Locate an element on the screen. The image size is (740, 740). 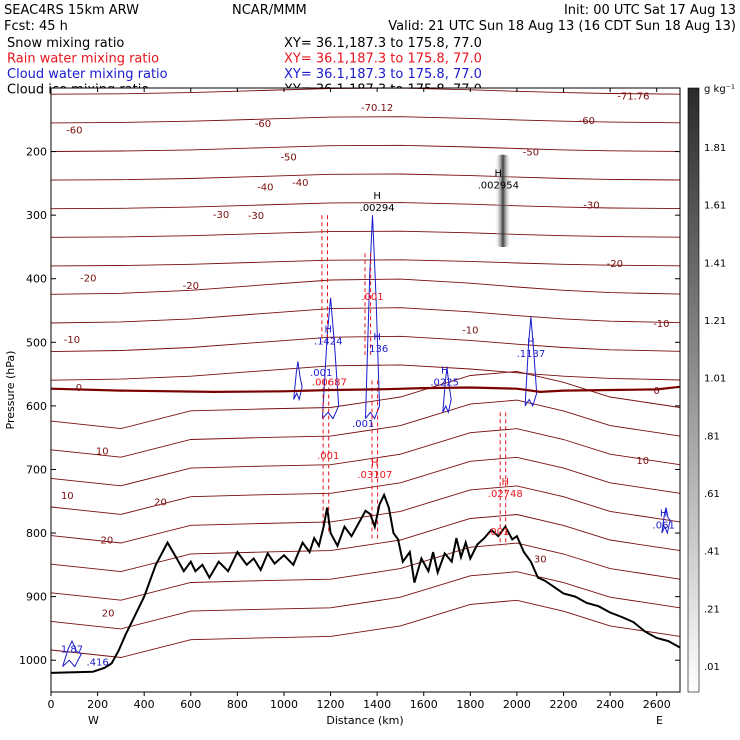
x-tick-label: 2200 is located at coordinates (564, 704).